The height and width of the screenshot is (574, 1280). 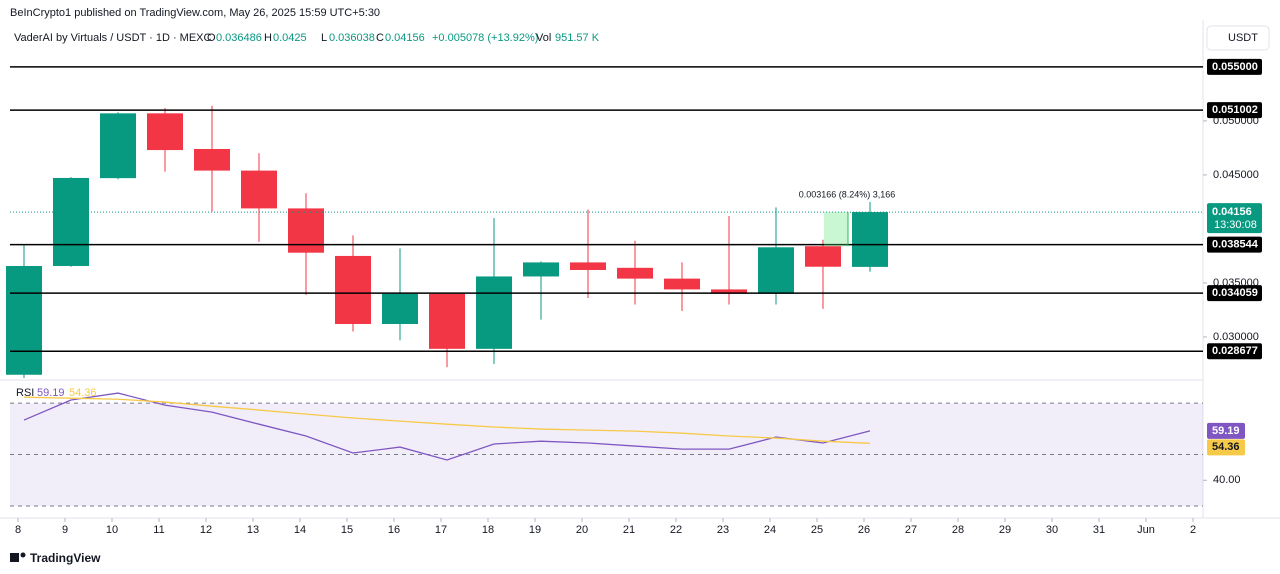 I want to click on change: +0.005078 (+13.92%), so click(x=485, y=38).